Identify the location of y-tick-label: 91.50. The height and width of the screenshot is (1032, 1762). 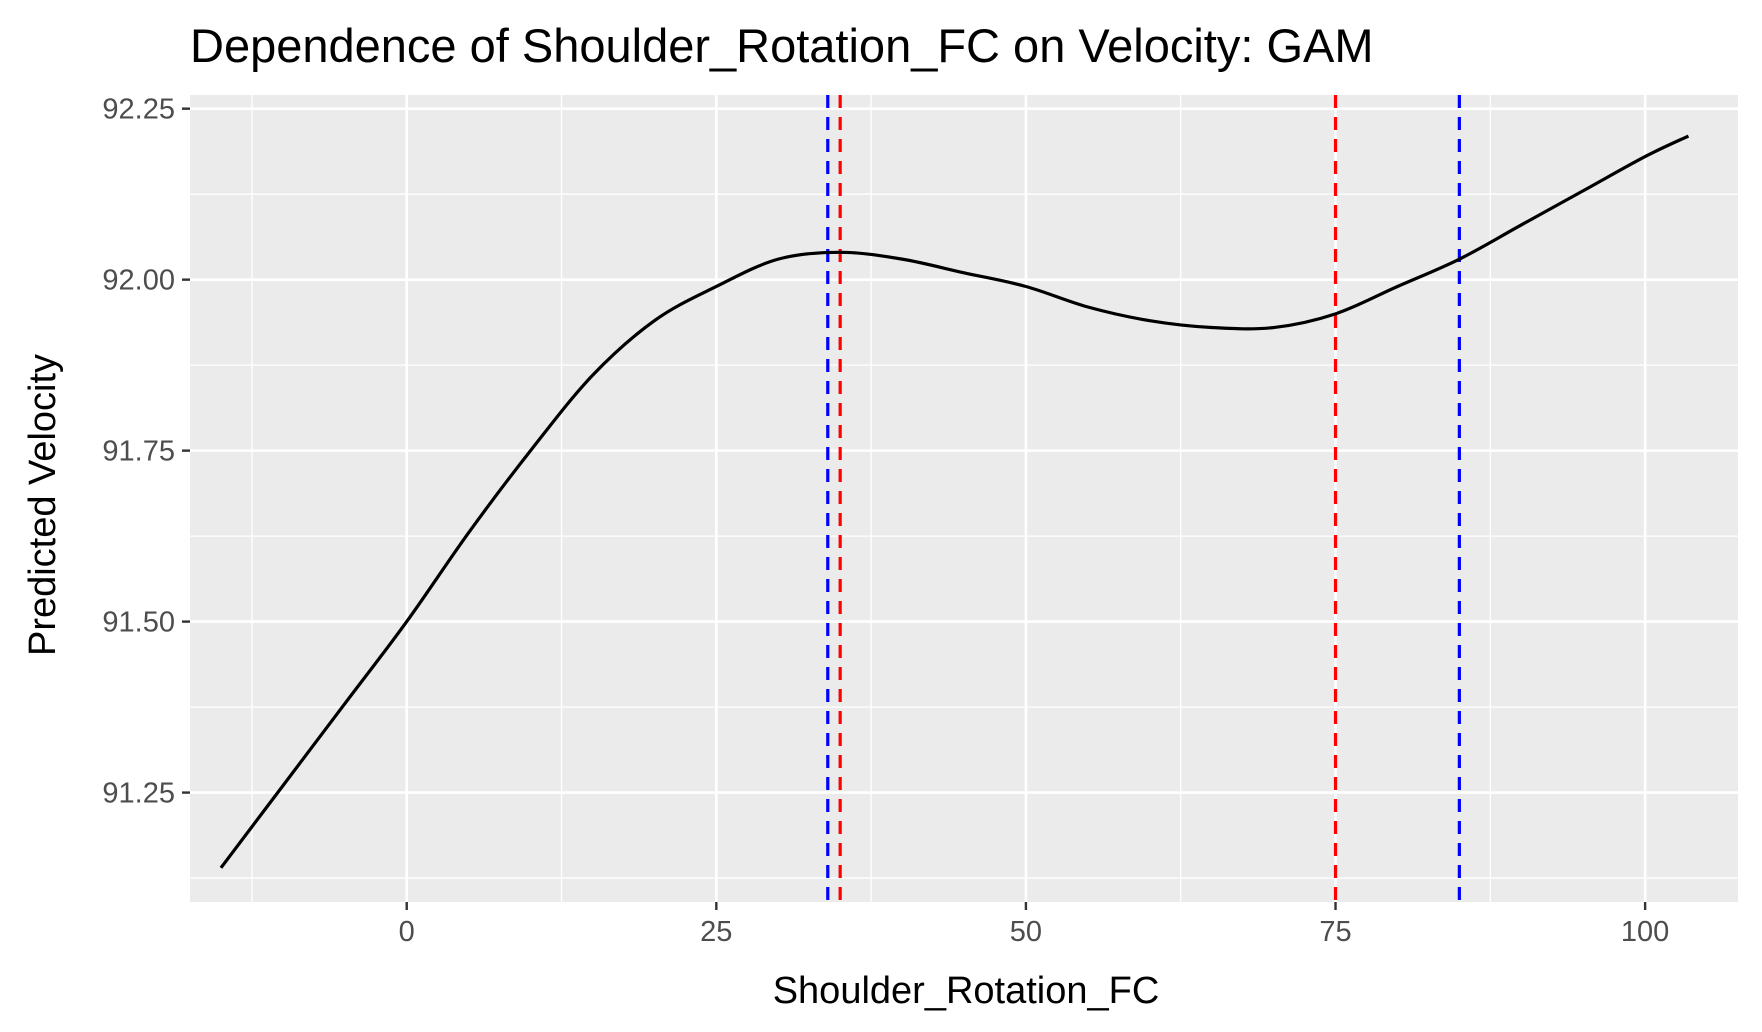
(138, 623).